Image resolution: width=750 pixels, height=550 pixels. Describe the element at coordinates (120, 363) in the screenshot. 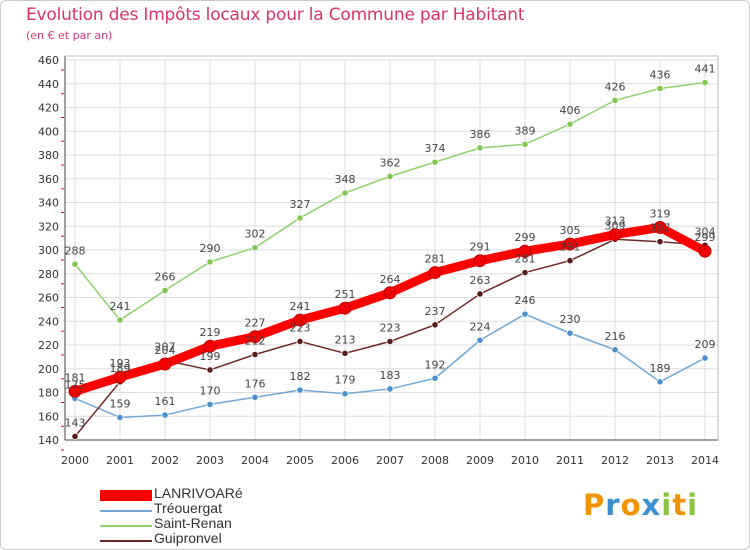

I see `data-label-lanrivoar-: 193` at that location.